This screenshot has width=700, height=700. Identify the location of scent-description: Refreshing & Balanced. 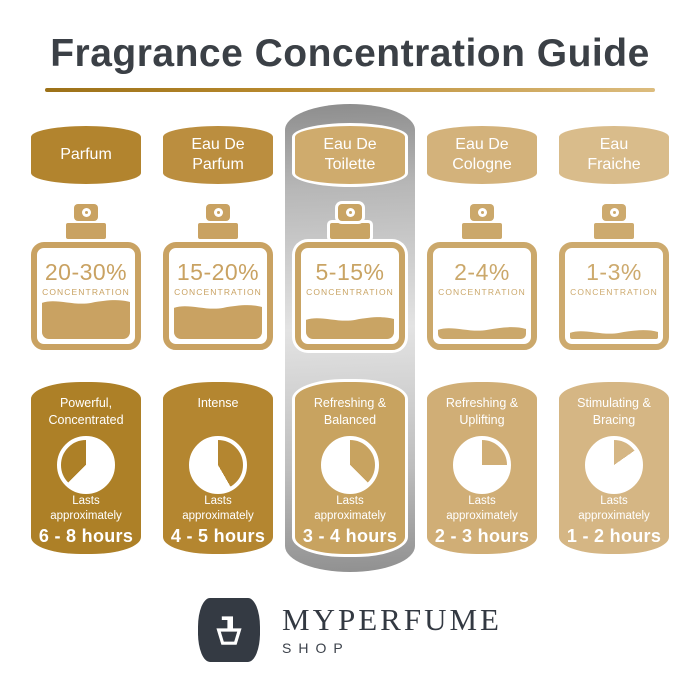
(350, 411).